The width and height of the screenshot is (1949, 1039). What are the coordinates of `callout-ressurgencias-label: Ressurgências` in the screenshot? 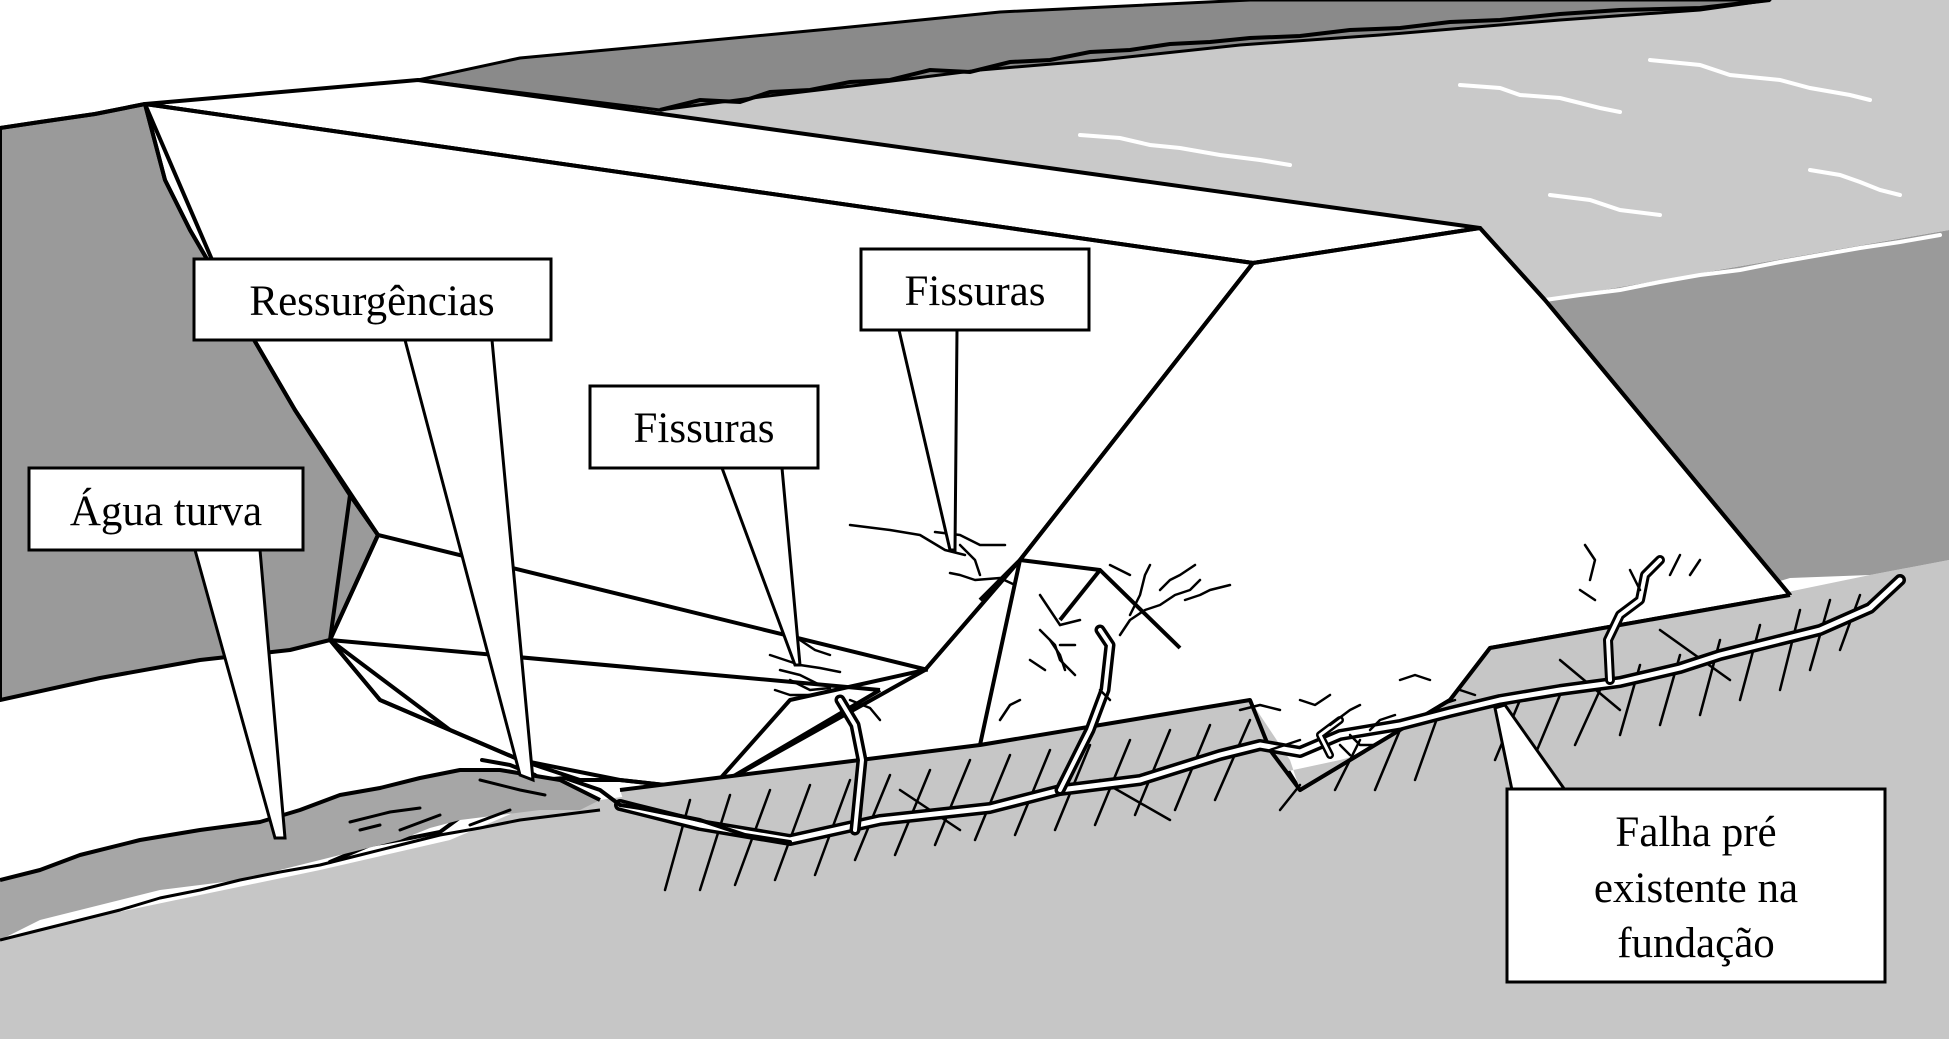 It's located at (371, 301).